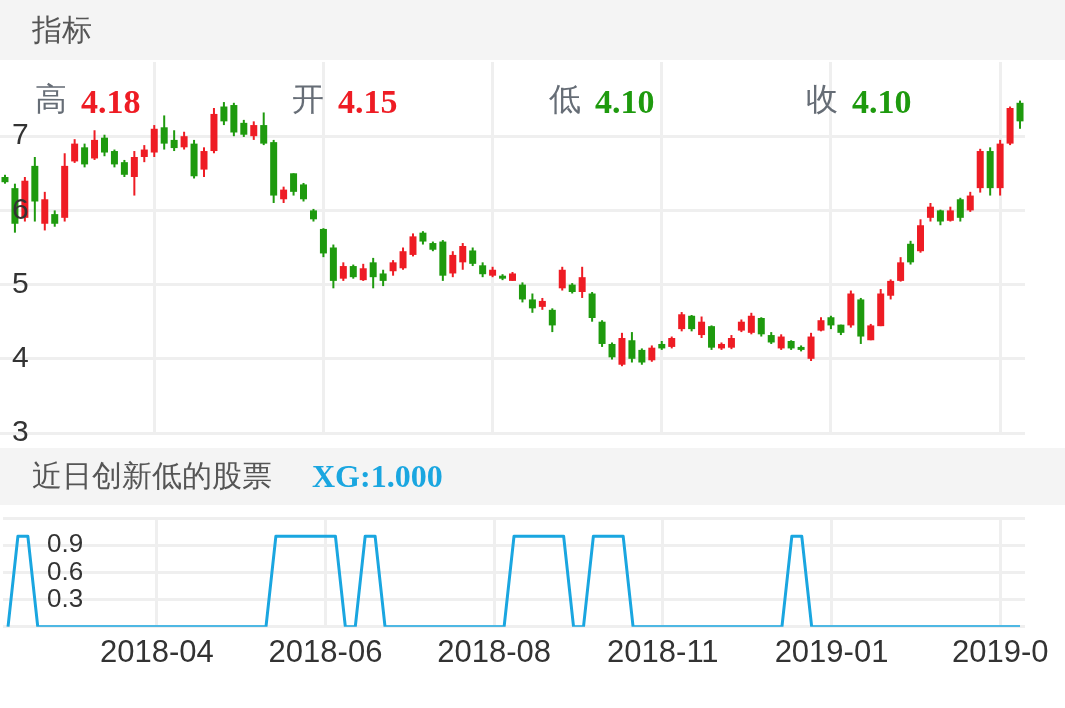 This screenshot has height=708, width=1065. Describe the element at coordinates (859, 100) in the screenshot. I see `annotation: 收 4.10` at that location.